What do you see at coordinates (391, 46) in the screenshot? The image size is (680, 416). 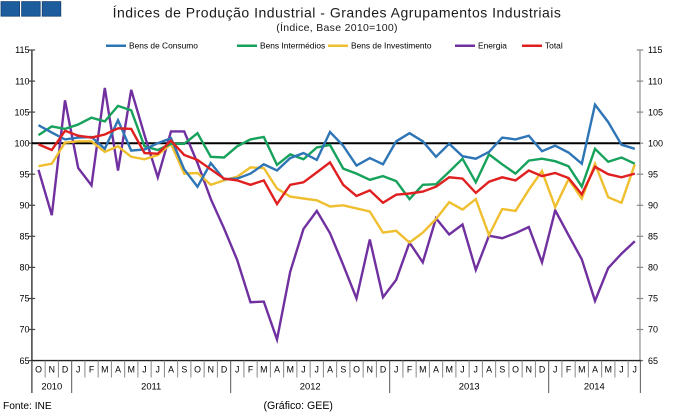 I see `svg-text: Bens de Investimento` at bounding box center [391, 46].